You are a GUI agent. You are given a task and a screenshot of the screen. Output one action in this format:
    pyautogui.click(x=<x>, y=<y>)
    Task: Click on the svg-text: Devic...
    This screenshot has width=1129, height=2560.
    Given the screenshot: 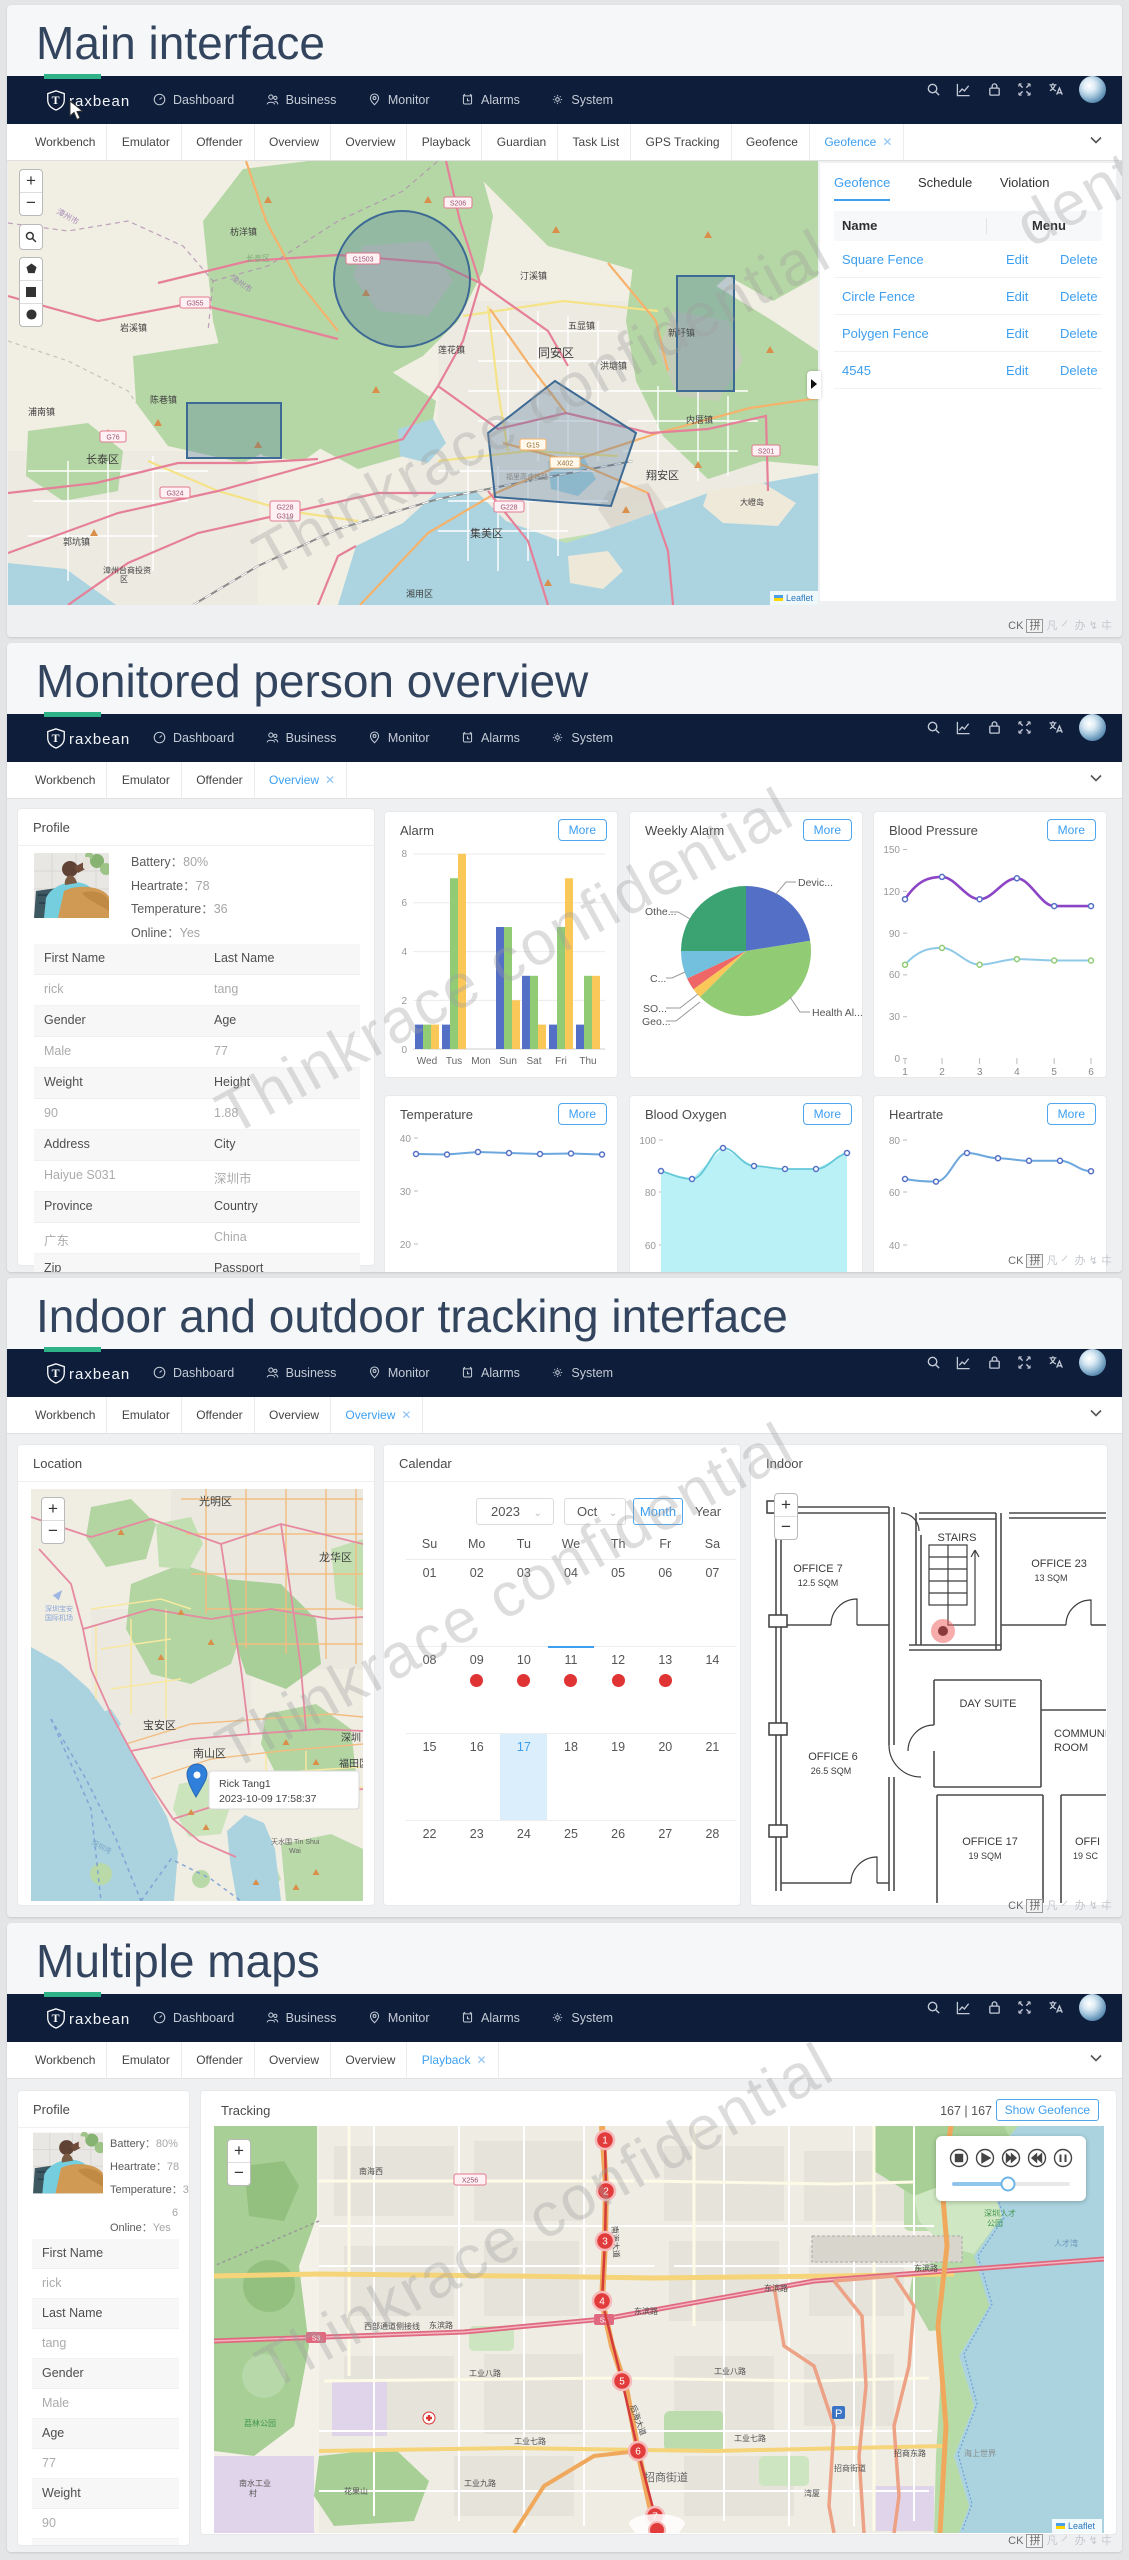 What is the action you would take?
    pyautogui.click(x=815, y=883)
    